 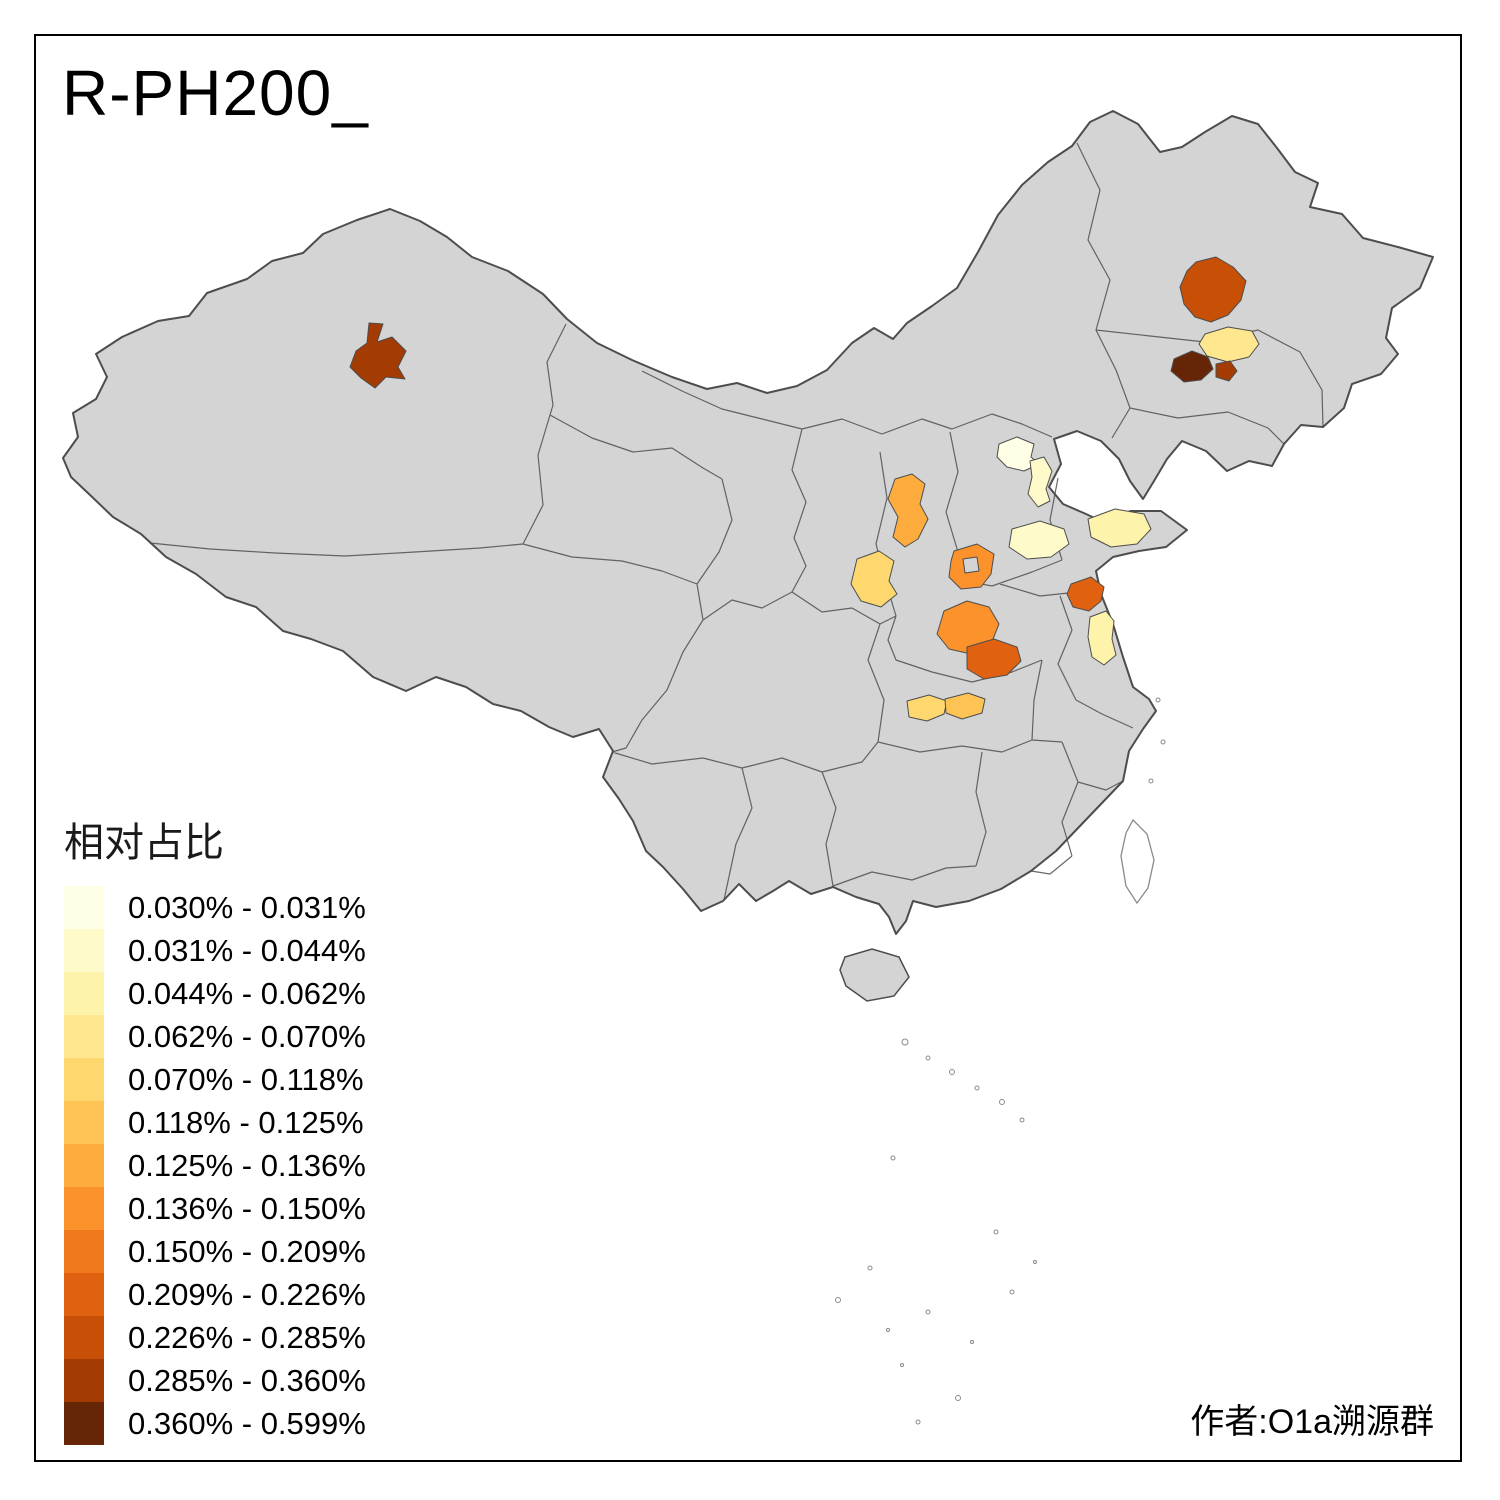 What do you see at coordinates (247, 1165) in the screenshot?
I see `legend-label: 0.125% - 0.136%` at bounding box center [247, 1165].